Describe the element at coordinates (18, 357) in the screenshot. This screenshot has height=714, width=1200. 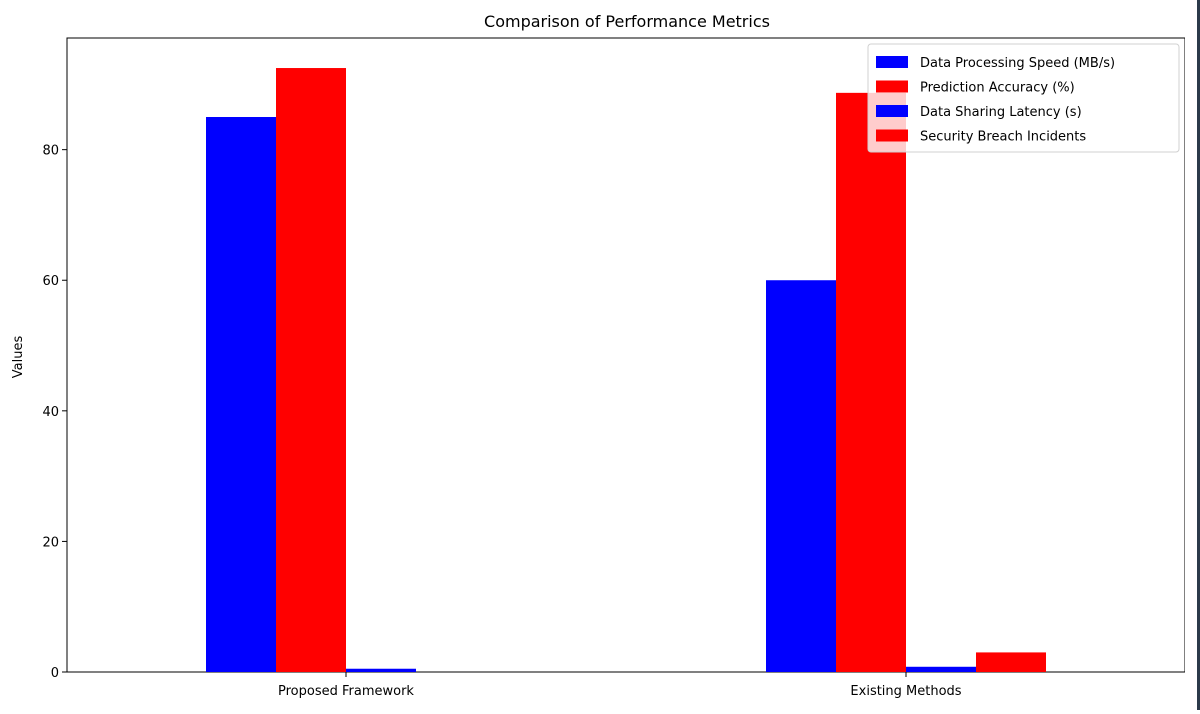
I see `y-axis-label: Values` at that location.